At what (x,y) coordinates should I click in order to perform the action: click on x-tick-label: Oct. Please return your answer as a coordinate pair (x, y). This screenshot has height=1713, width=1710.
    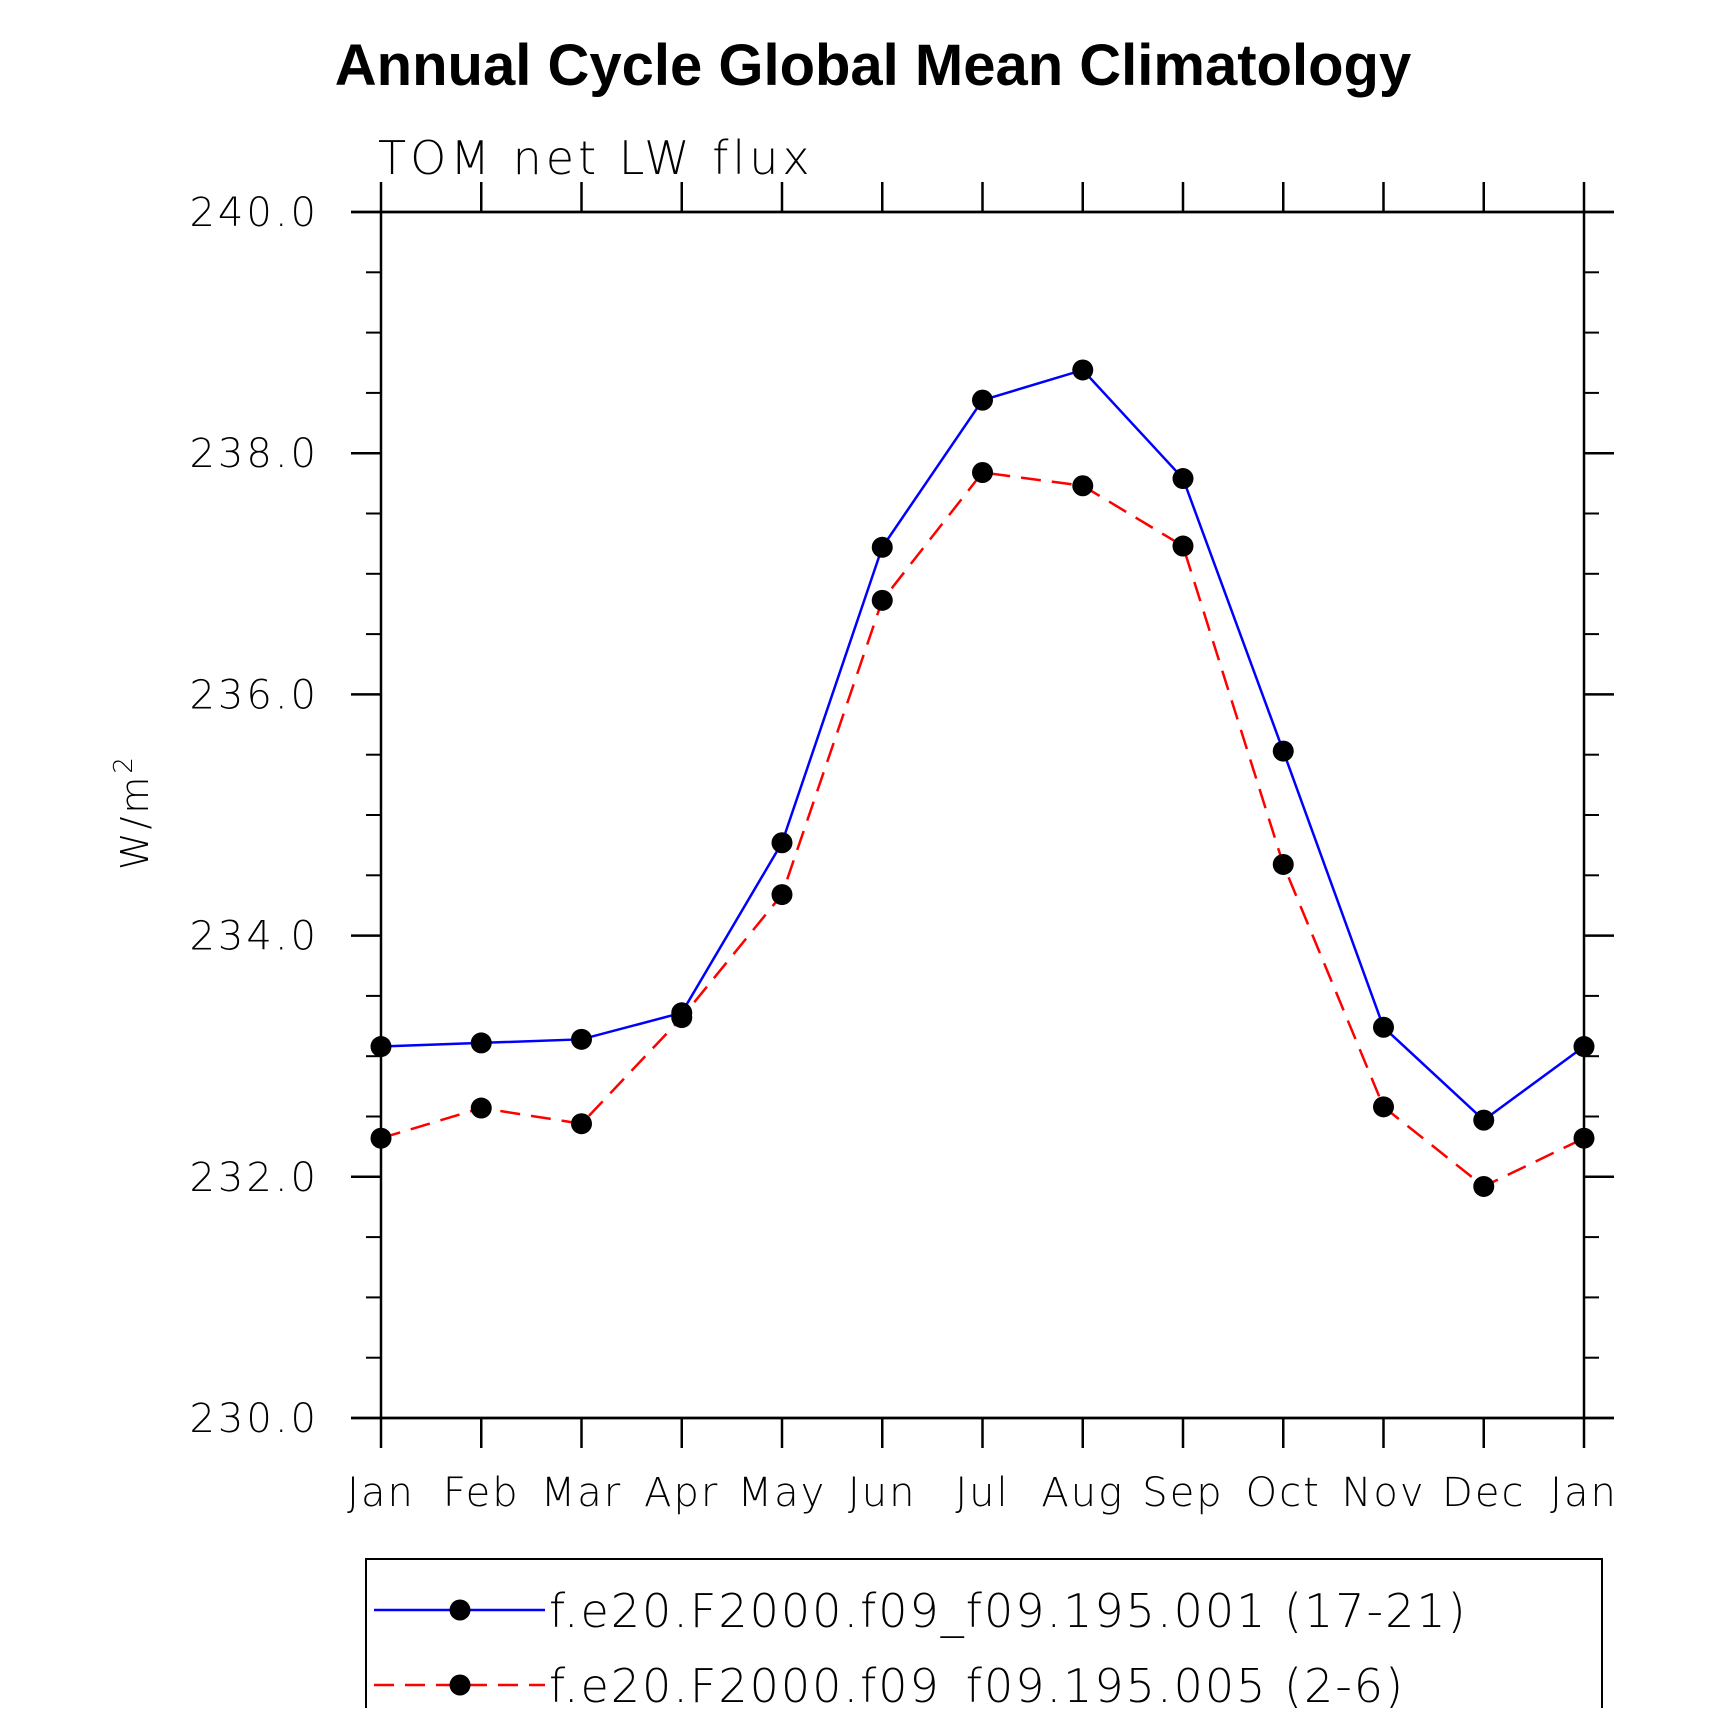
    Looking at the image, I should click on (1283, 1493).